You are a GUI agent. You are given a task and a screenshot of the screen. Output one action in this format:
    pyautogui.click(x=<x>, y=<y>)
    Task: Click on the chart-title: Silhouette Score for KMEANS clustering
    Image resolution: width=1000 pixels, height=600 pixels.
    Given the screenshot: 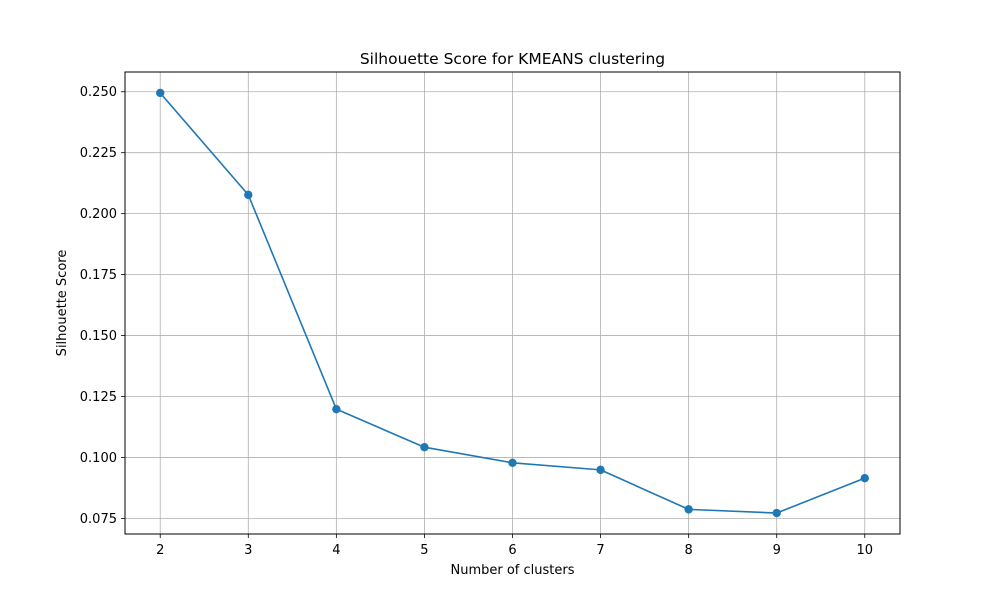 What is the action you would take?
    pyautogui.click(x=512, y=59)
    